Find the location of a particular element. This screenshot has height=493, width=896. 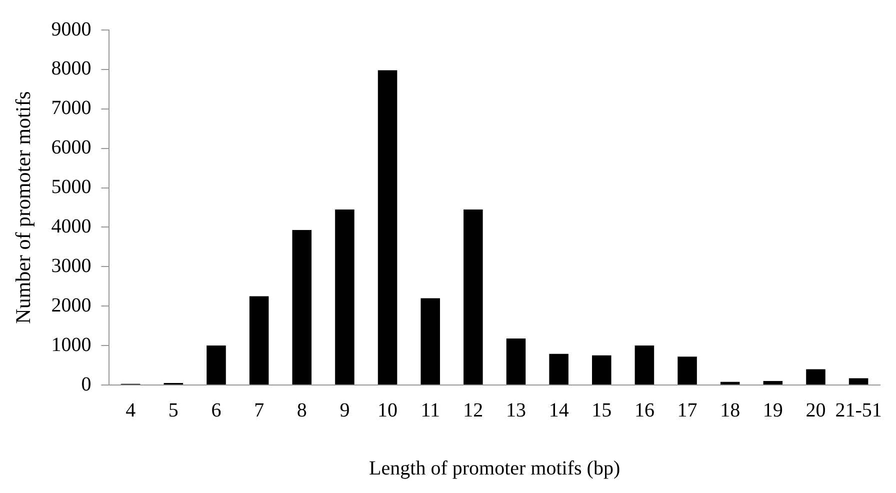

x-tick-label: 15 is located at coordinates (602, 410).